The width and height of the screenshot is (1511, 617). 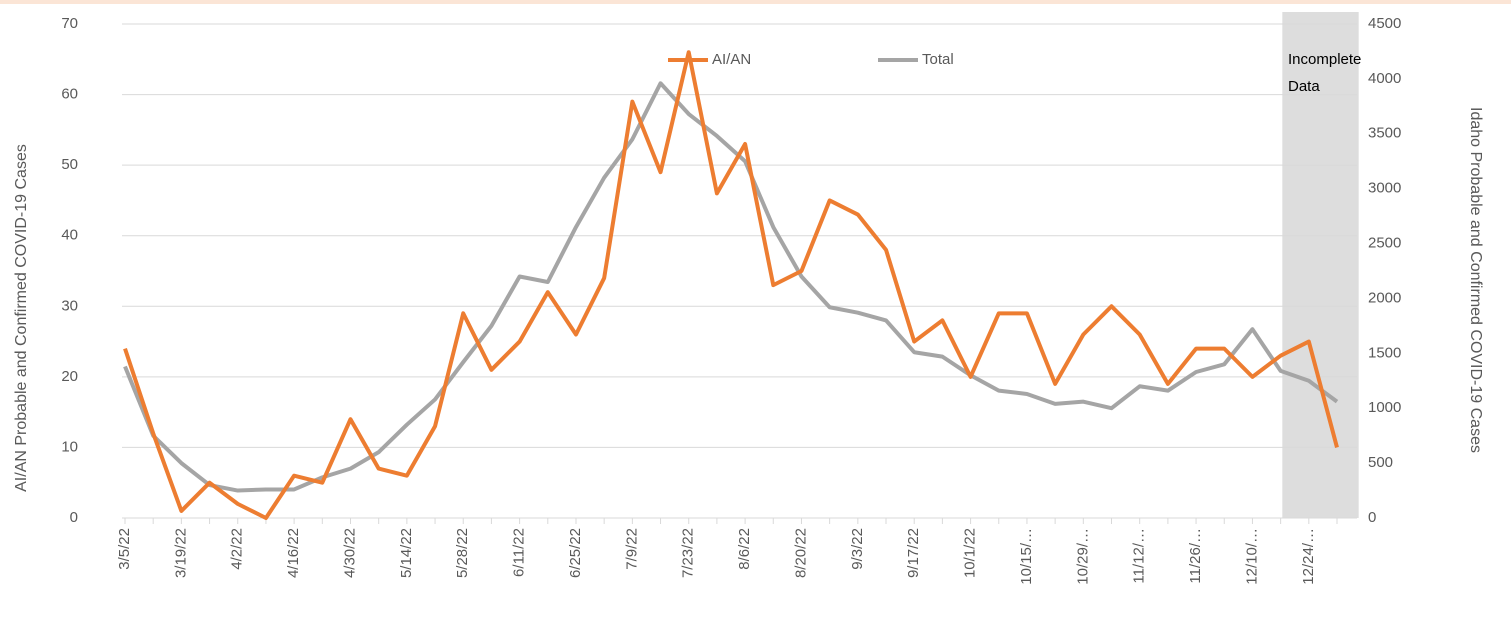 I want to click on top-border, so click(x=755, y=2).